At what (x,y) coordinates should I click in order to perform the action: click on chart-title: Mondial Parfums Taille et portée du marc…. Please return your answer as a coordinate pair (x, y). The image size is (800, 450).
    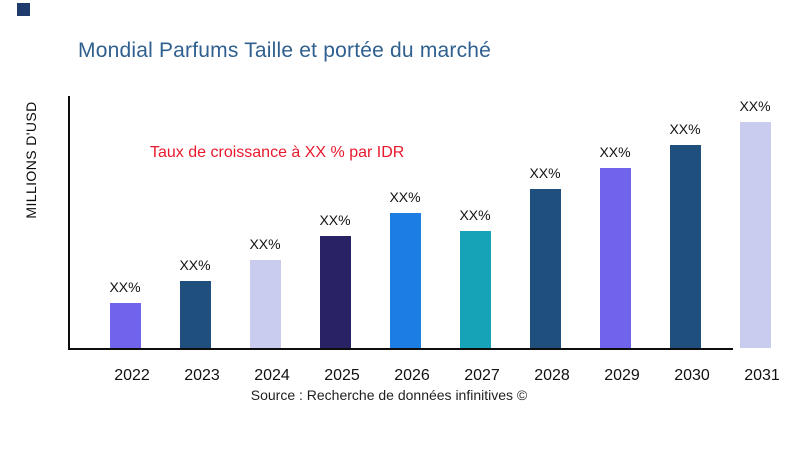
    Looking at the image, I should click on (285, 50).